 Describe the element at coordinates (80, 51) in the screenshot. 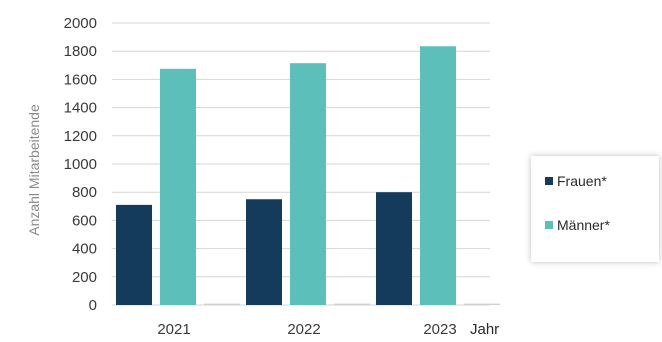

I see `y-tick-label: 1800` at that location.